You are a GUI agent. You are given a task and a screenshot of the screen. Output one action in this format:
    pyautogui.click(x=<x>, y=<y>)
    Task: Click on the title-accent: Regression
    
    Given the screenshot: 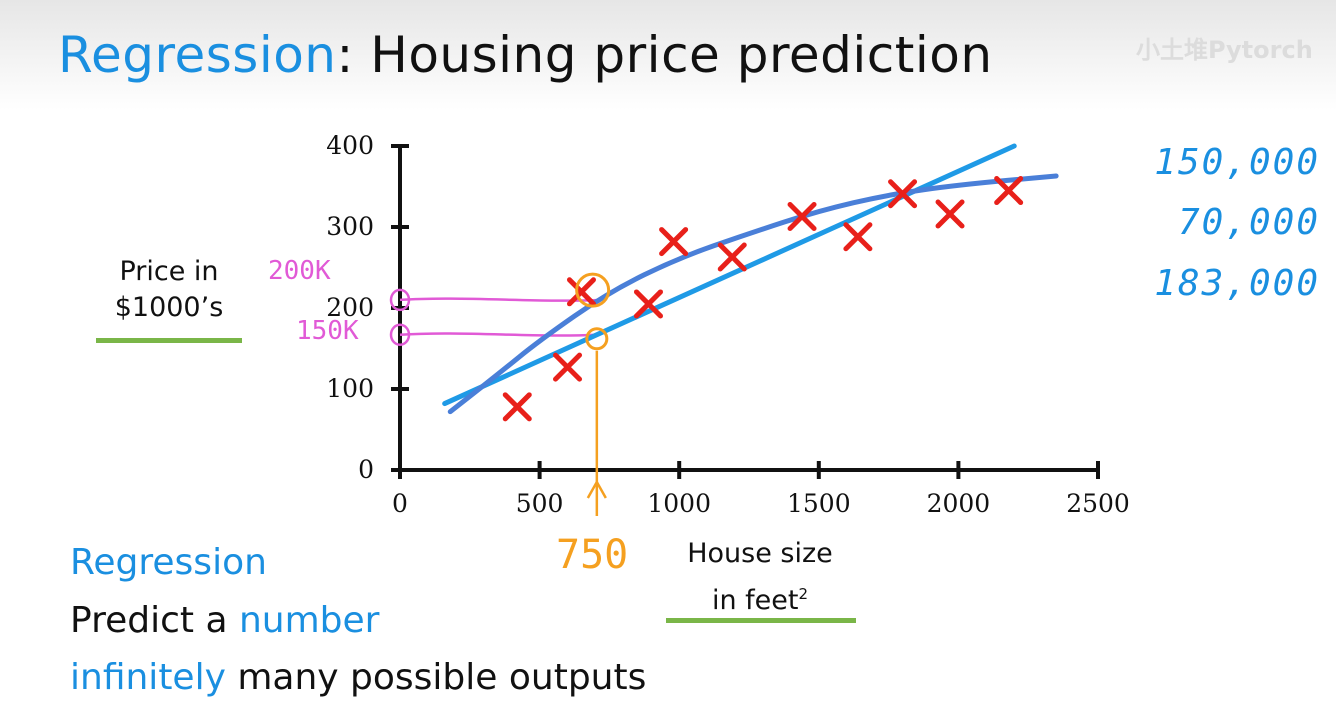 What is the action you would take?
    pyautogui.click(x=197, y=55)
    